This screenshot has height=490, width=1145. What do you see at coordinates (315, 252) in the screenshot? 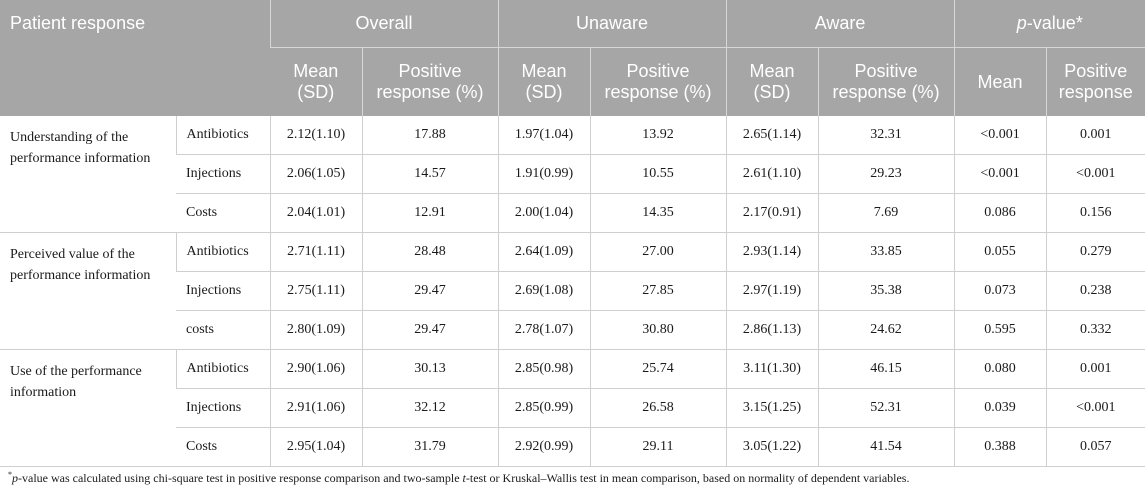
I see `table-cell: 2.71(1.11)` at bounding box center [315, 252].